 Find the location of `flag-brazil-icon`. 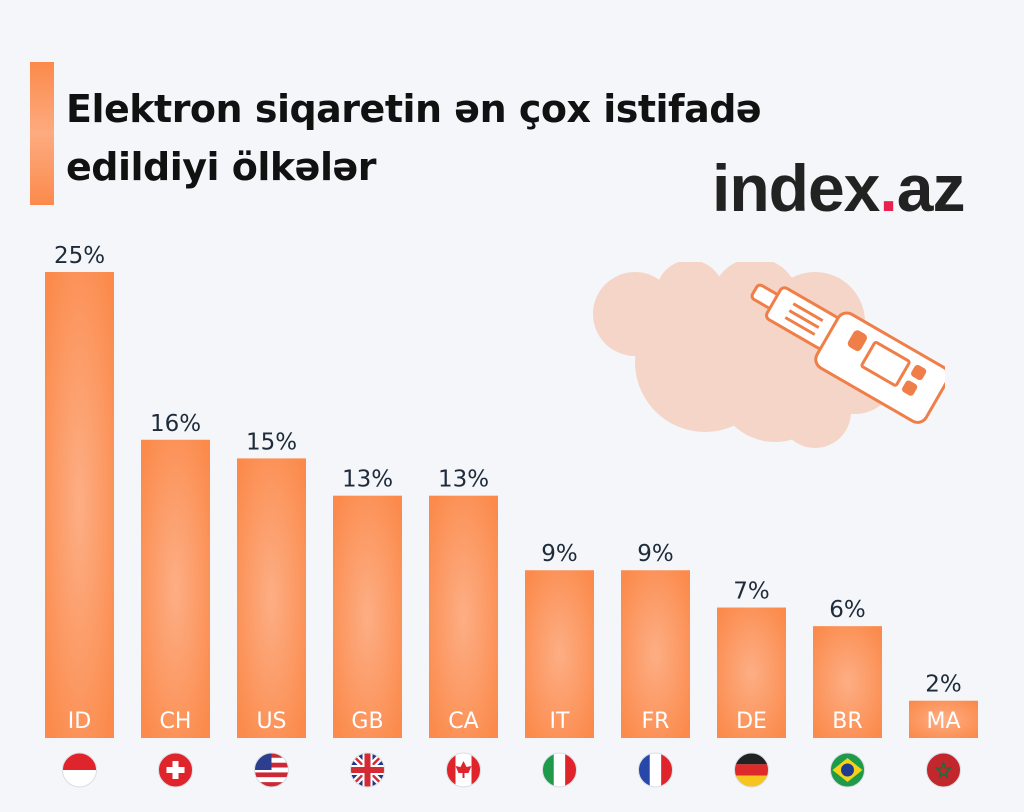

flag-brazil-icon is located at coordinates (847, 770).